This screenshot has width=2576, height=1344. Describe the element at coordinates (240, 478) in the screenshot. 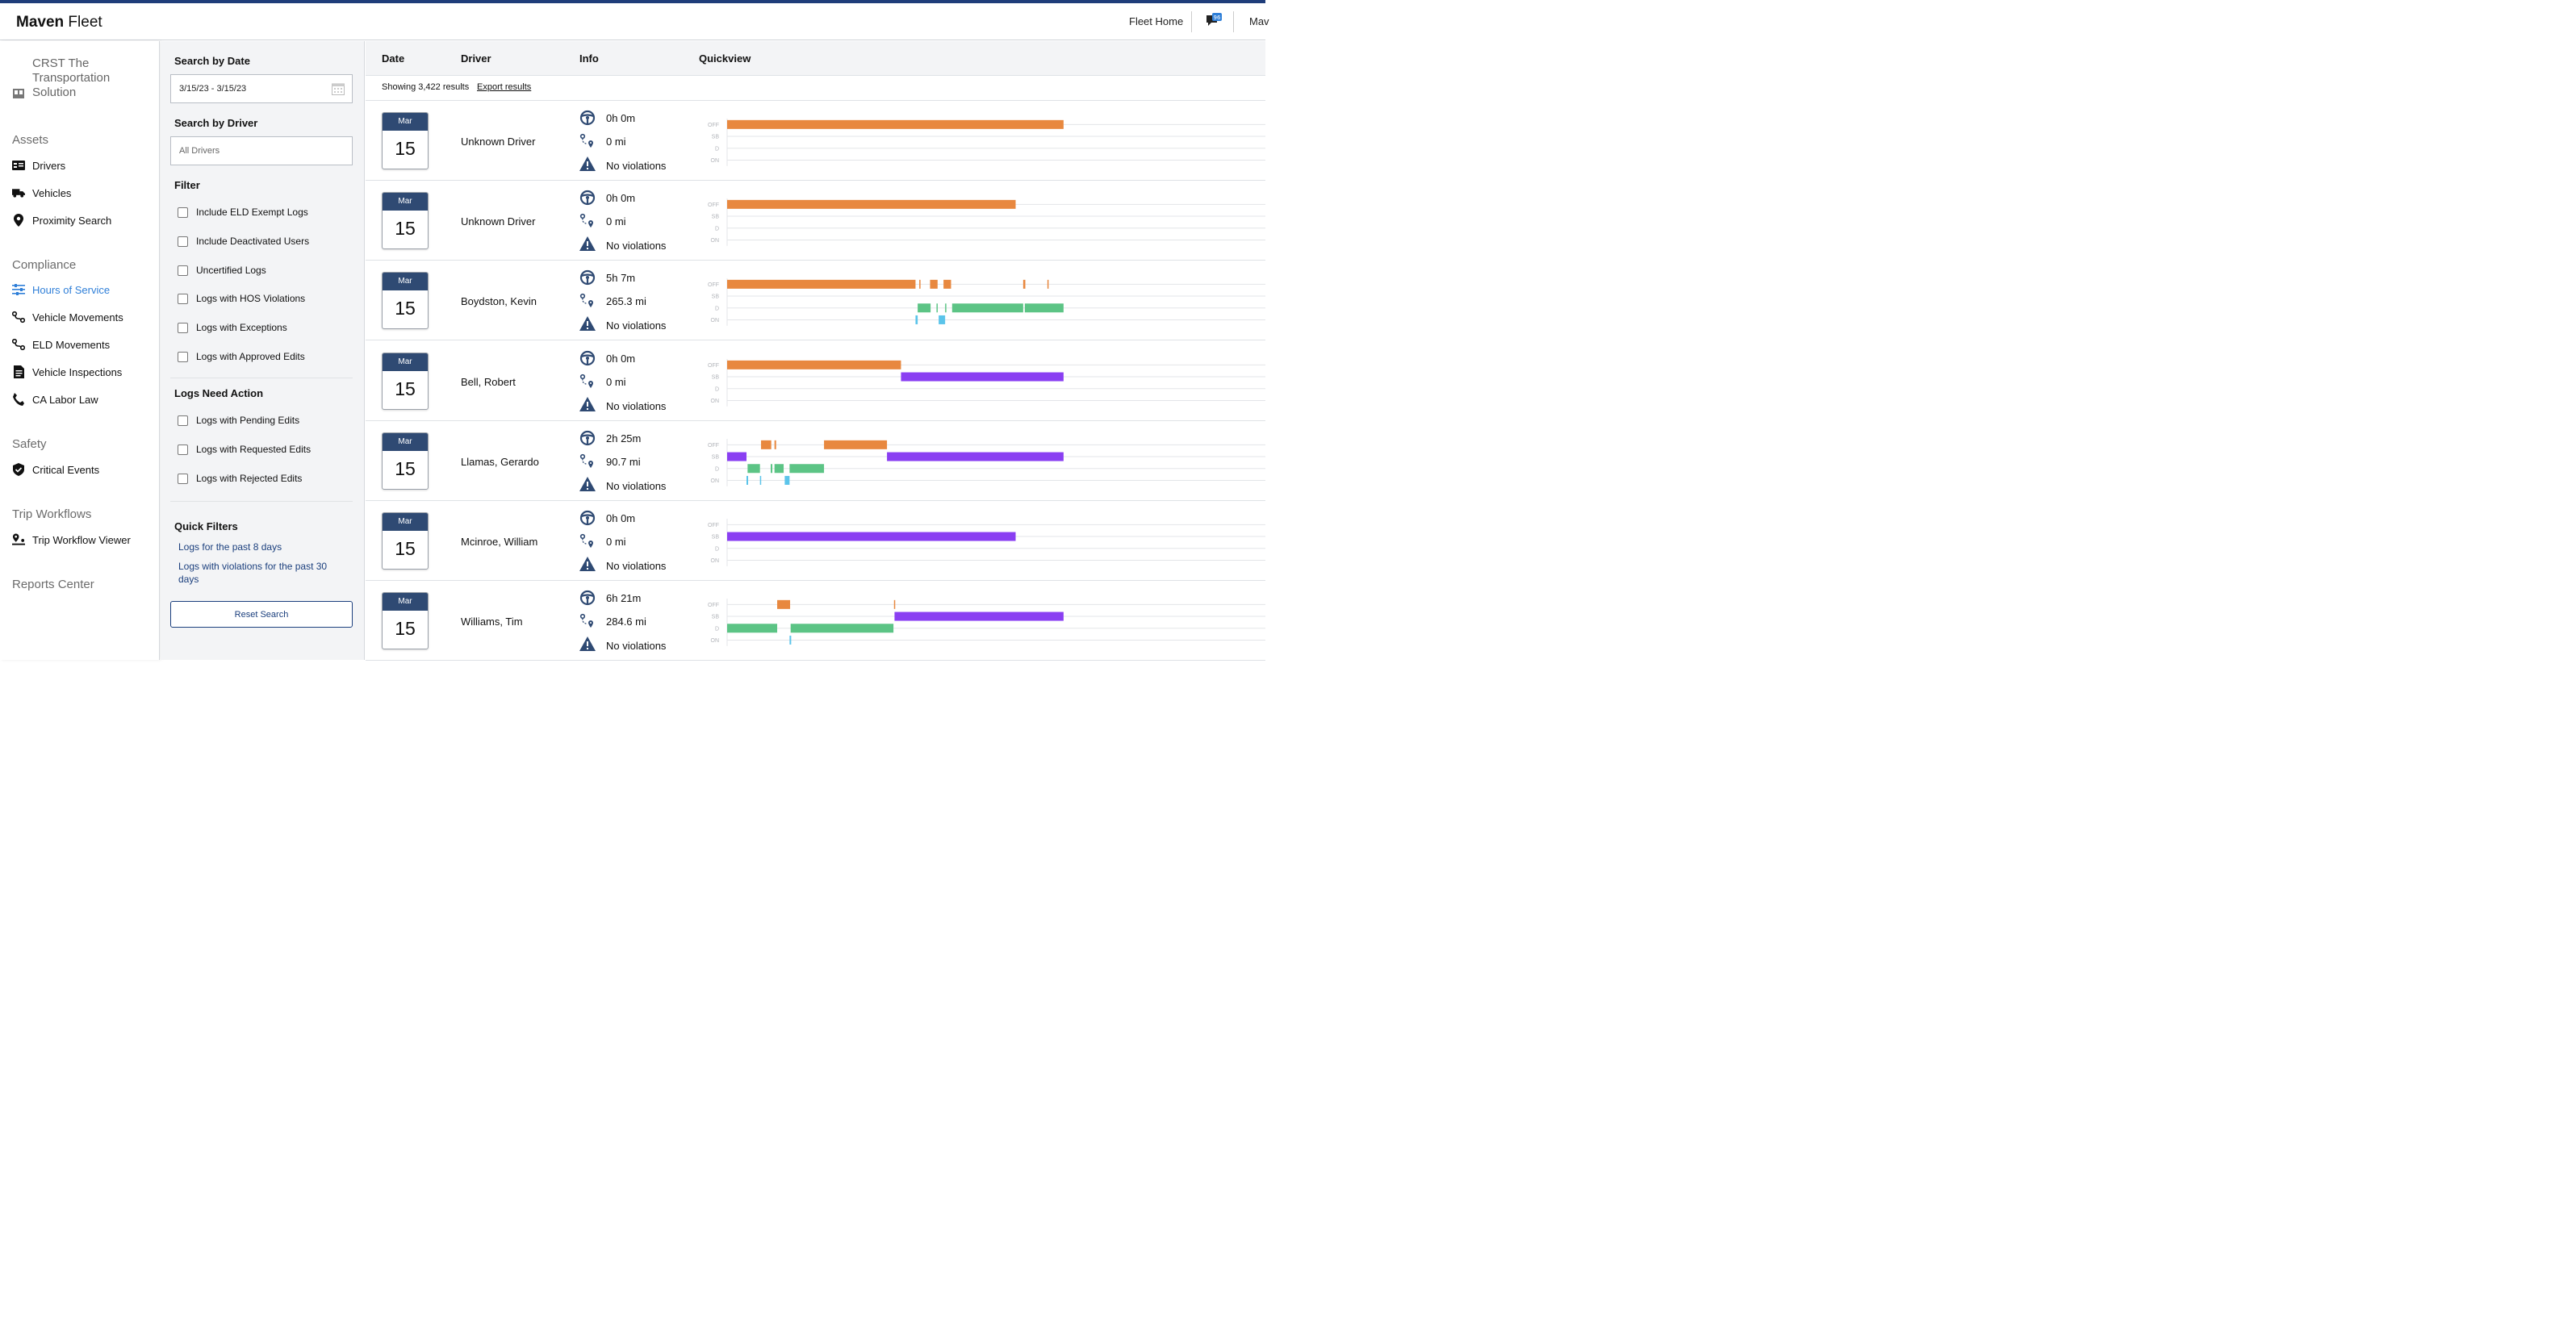

I see `checkbox-rejected-edits: Logs with Rejected Edits` at that location.